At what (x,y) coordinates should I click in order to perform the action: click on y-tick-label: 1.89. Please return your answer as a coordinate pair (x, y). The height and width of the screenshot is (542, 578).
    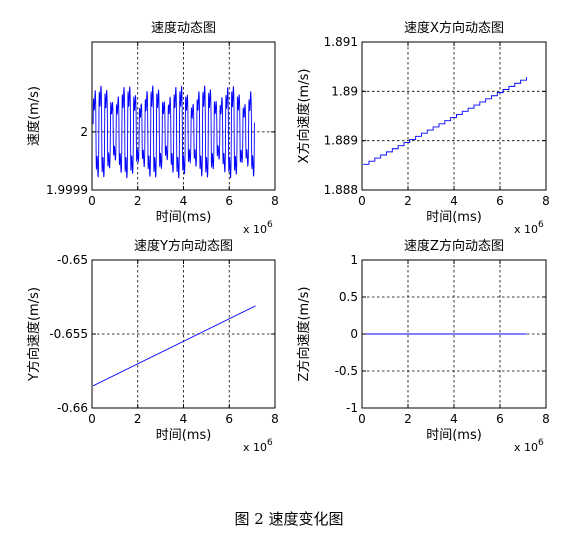
    Looking at the image, I should click on (344, 91).